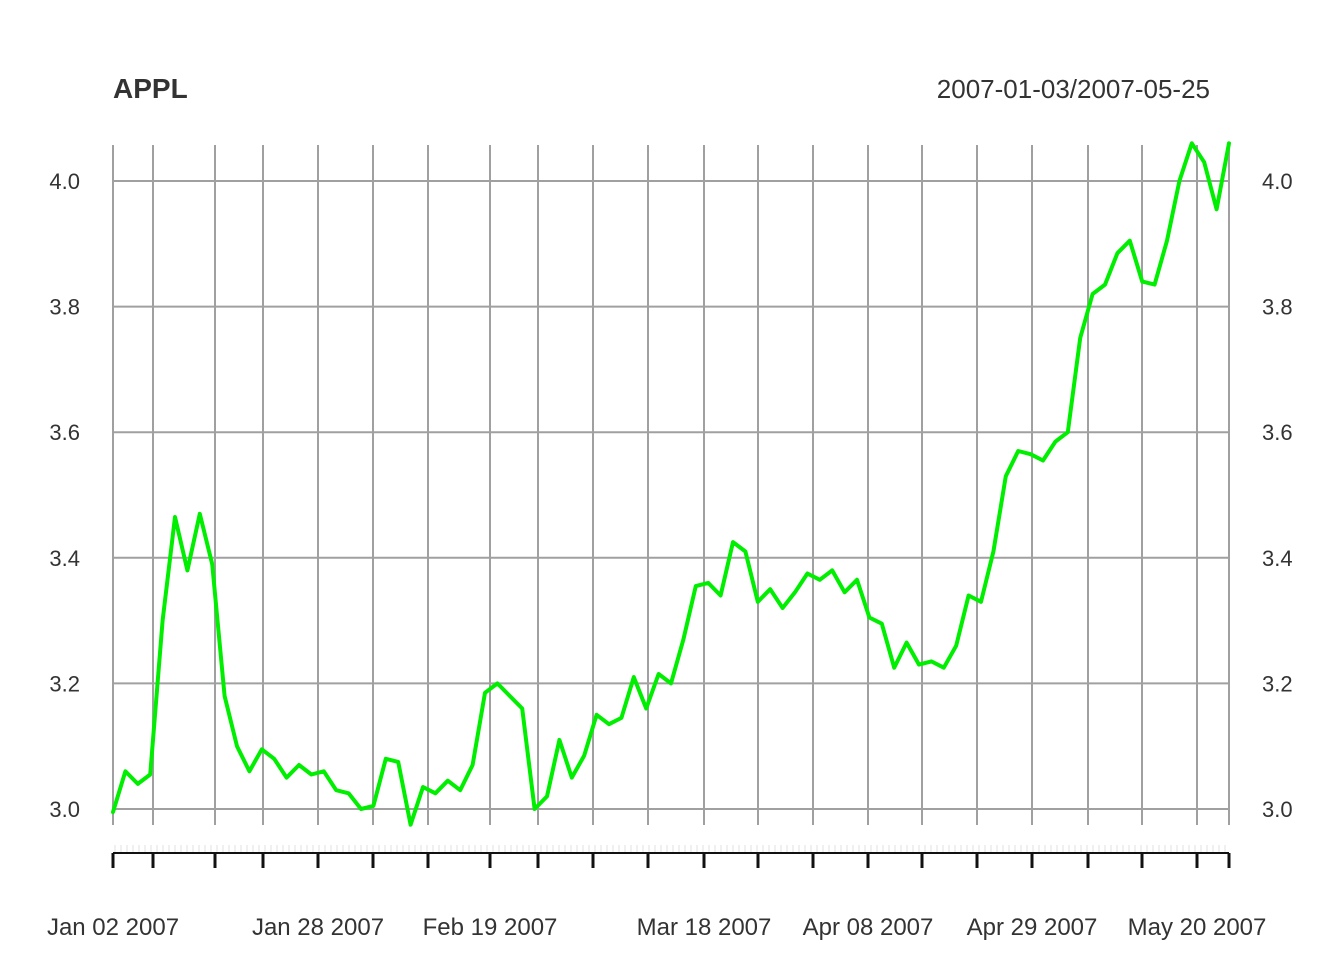  What do you see at coordinates (64, 495) in the screenshot?
I see `y-axis-left: 3.0 3.2 3.4 3.6 3.8 4.0` at bounding box center [64, 495].